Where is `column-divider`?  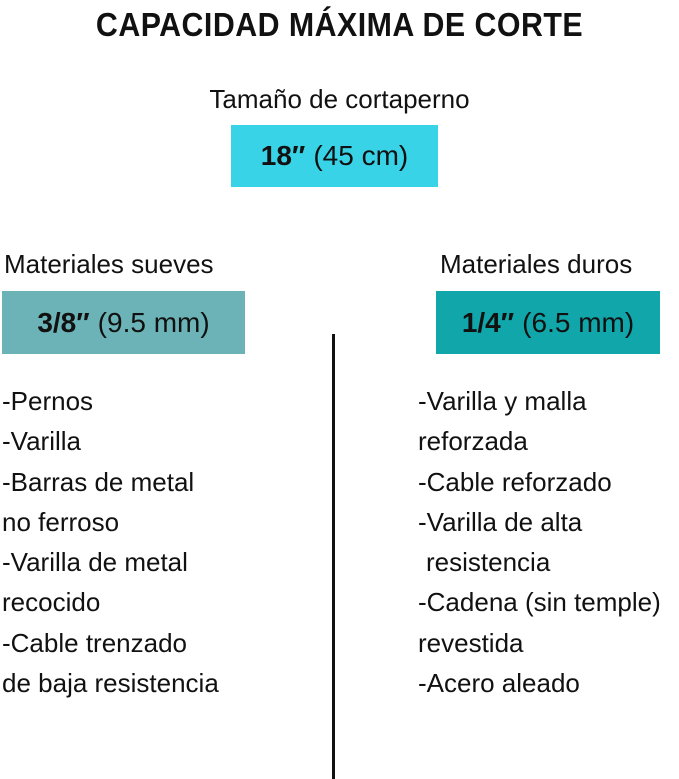
column-divider is located at coordinates (333, 556).